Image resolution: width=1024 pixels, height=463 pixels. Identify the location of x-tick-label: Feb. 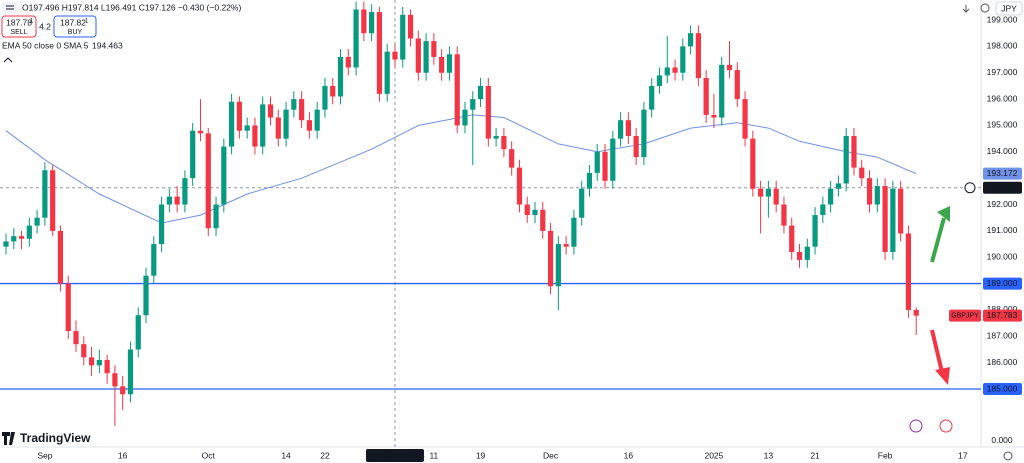
(885, 455).